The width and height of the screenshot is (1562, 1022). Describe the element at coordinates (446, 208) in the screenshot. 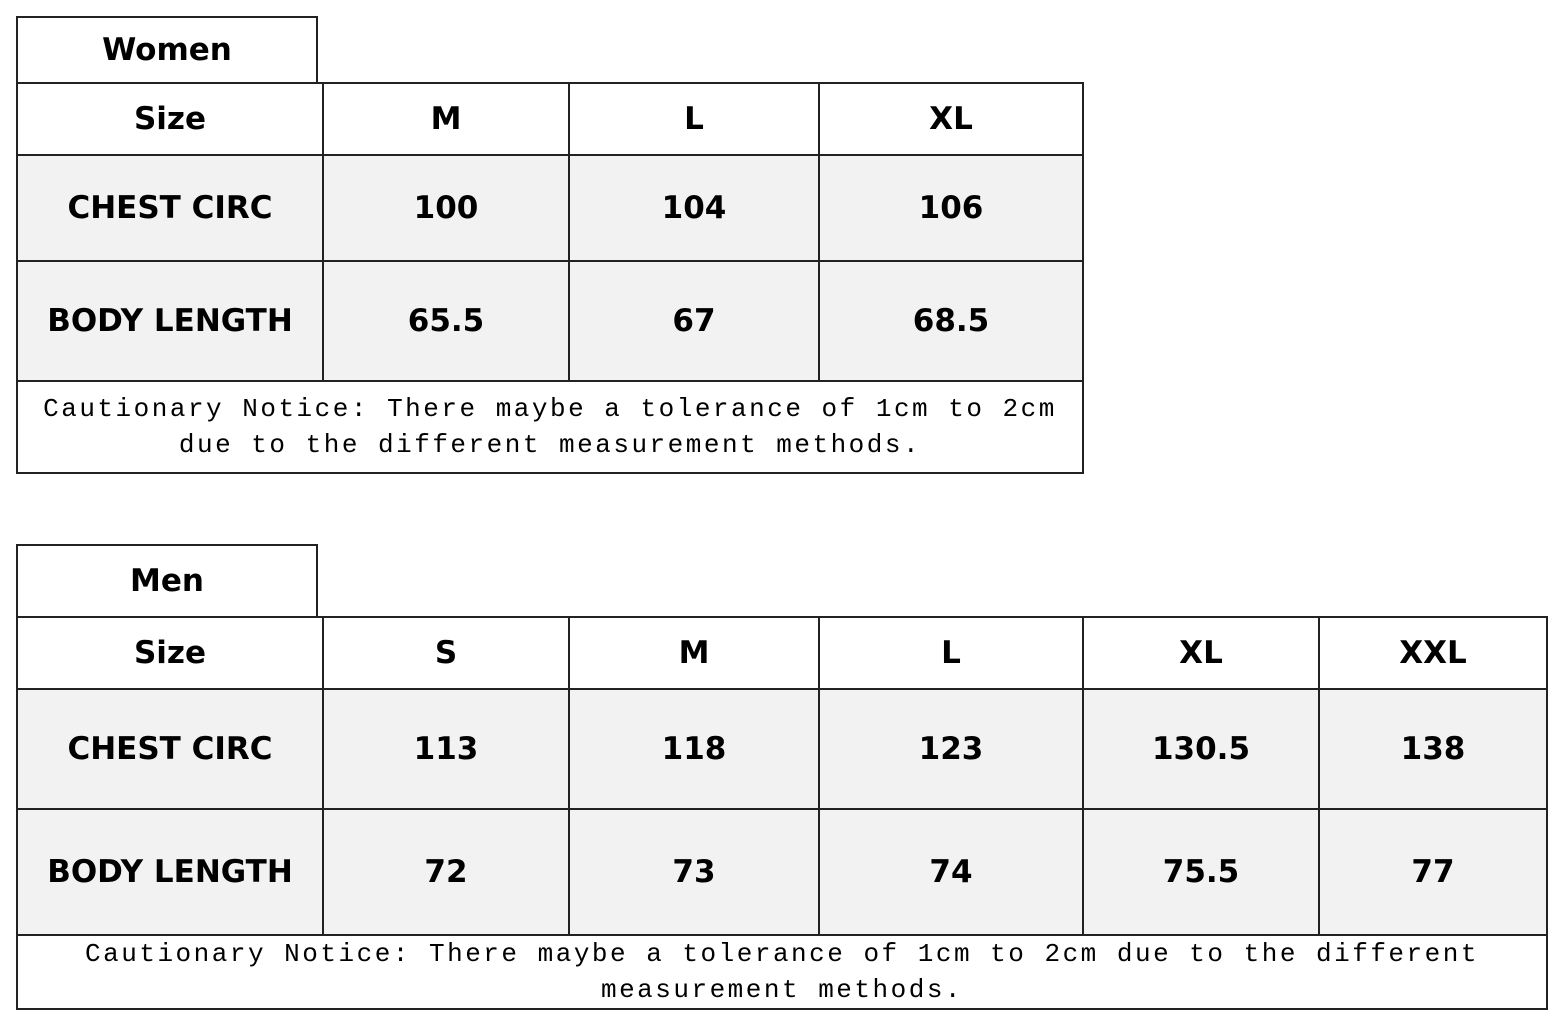

I see `value-cell: 100` at that location.